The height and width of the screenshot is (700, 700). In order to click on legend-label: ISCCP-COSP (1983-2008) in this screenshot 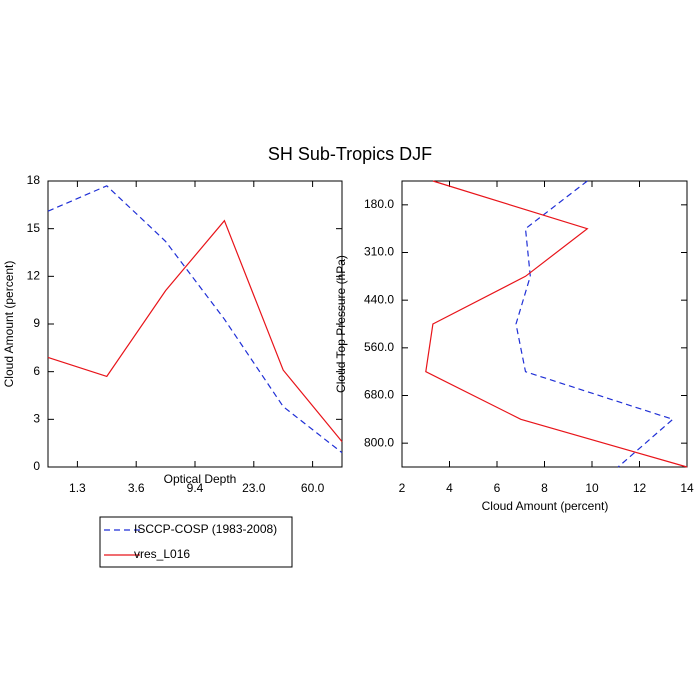, I will do `click(205, 529)`.